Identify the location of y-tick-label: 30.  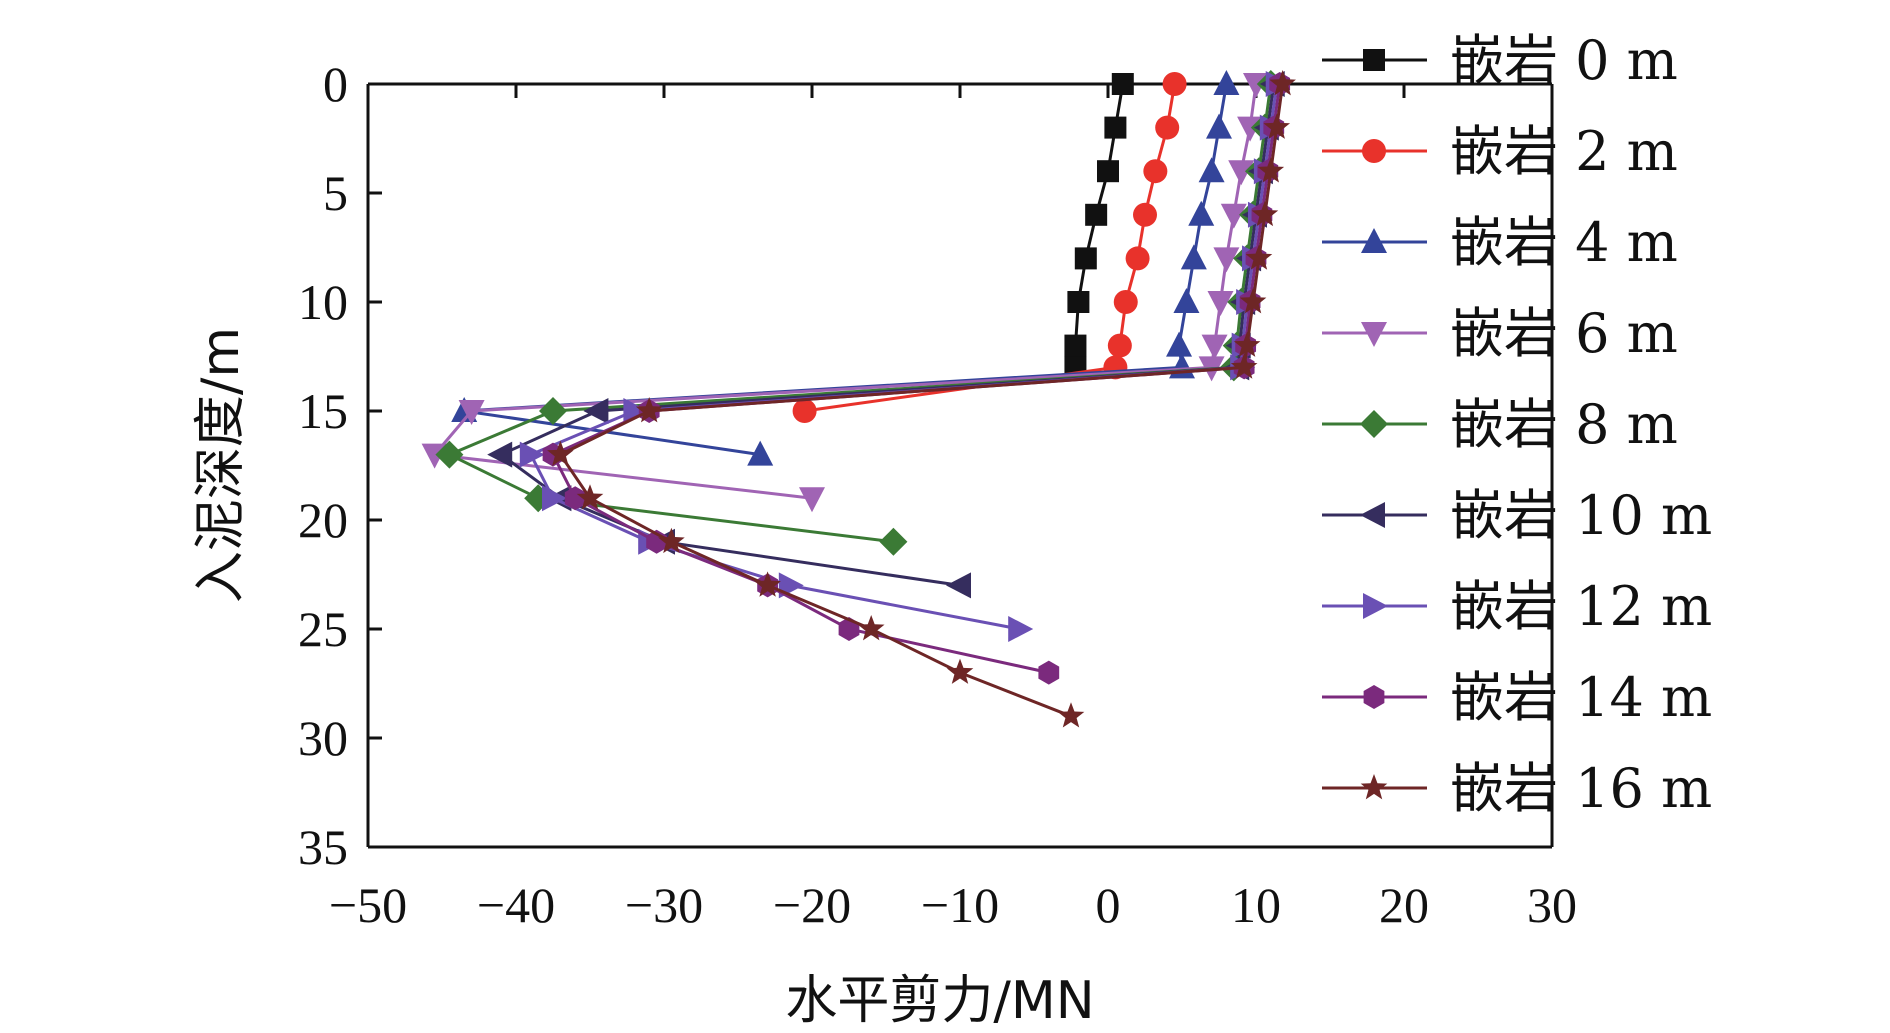
(323, 738).